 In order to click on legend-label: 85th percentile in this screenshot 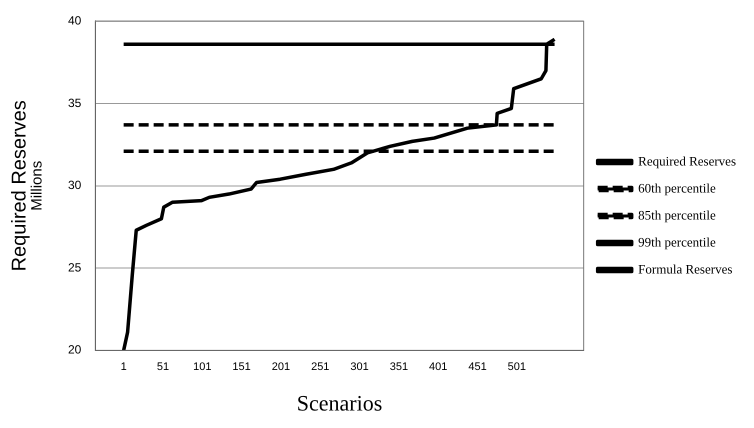, I will do `click(677, 214)`.